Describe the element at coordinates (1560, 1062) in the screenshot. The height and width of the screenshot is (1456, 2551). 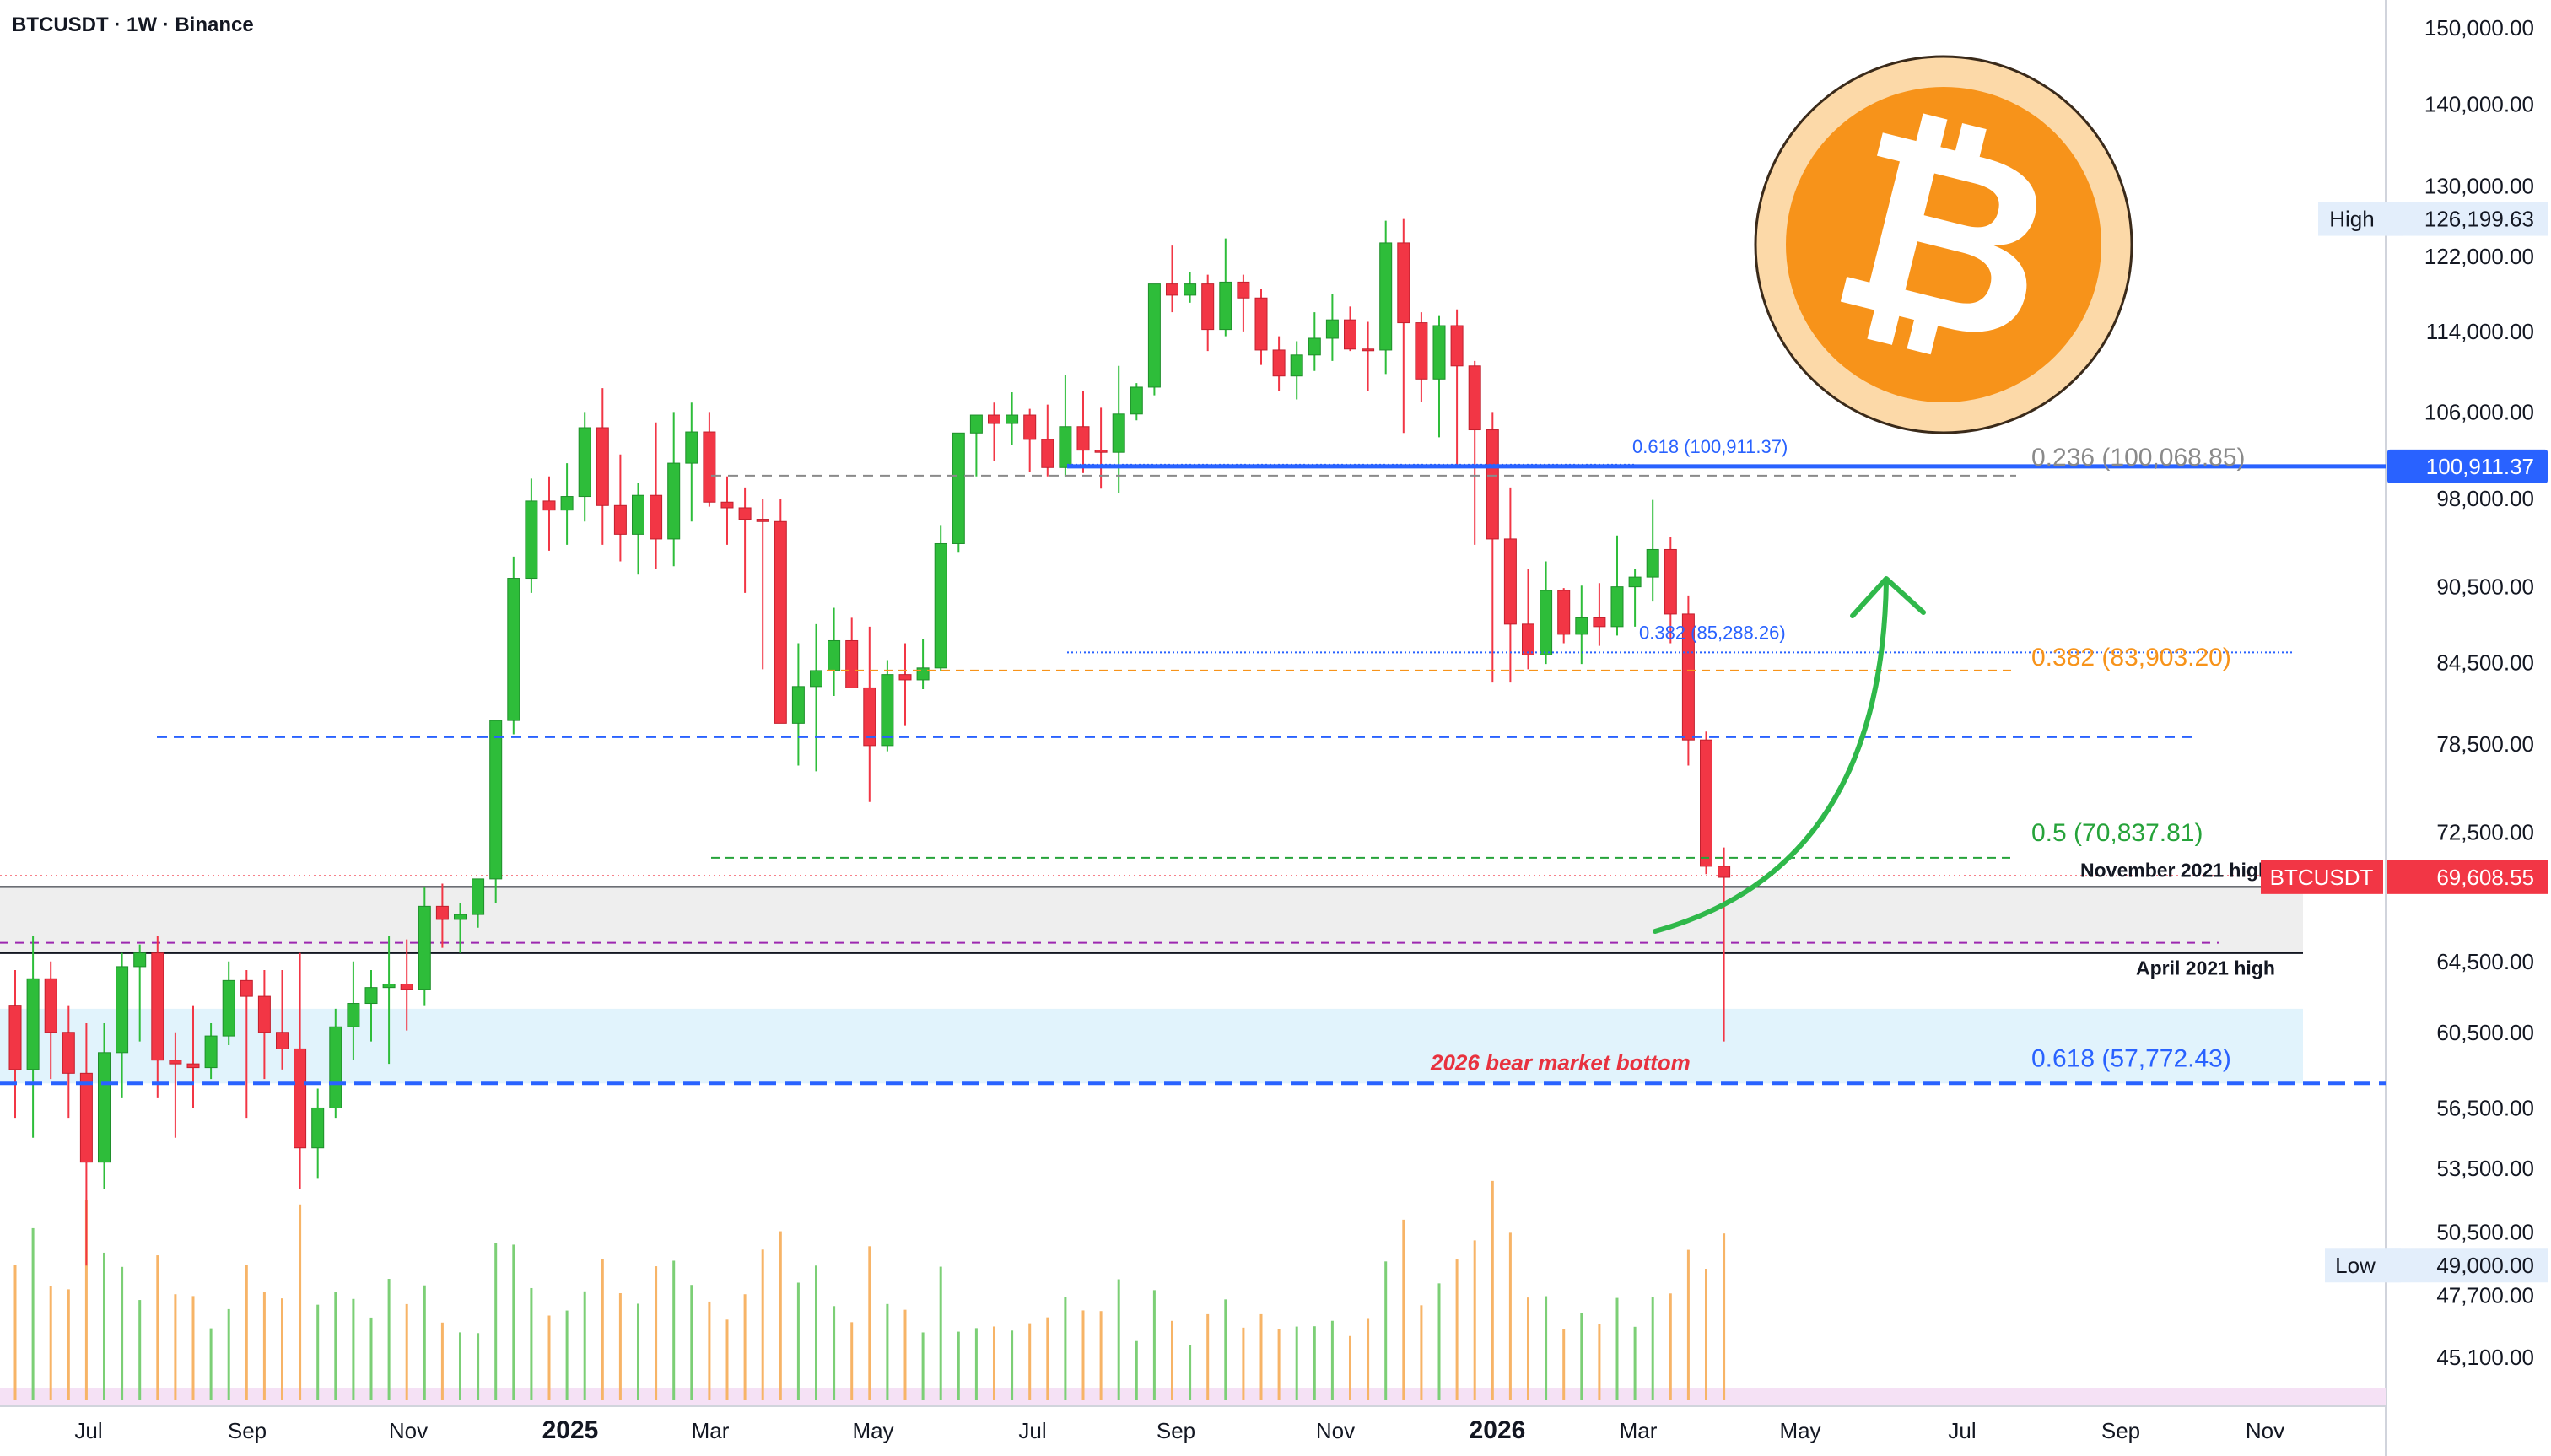
I see `bear-market-bottom-label: 2026 bear market bottom` at that location.